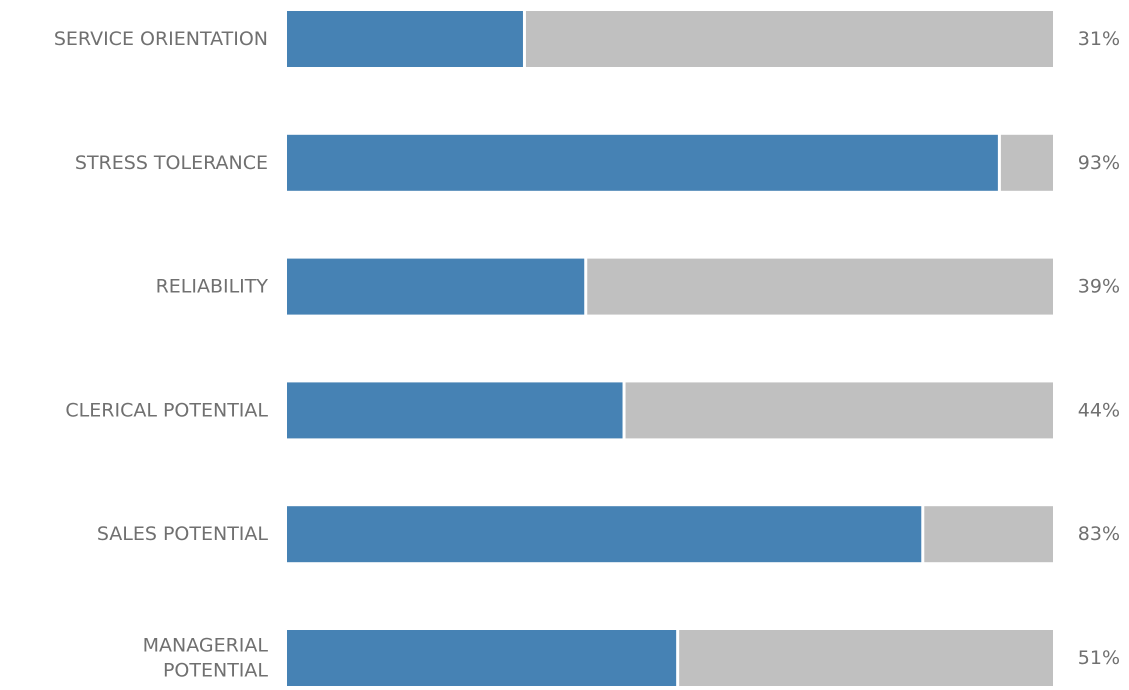 The height and width of the screenshot is (690, 1129). What do you see at coordinates (215, 671) in the screenshot?
I see `category-label: POTENTIAL` at bounding box center [215, 671].